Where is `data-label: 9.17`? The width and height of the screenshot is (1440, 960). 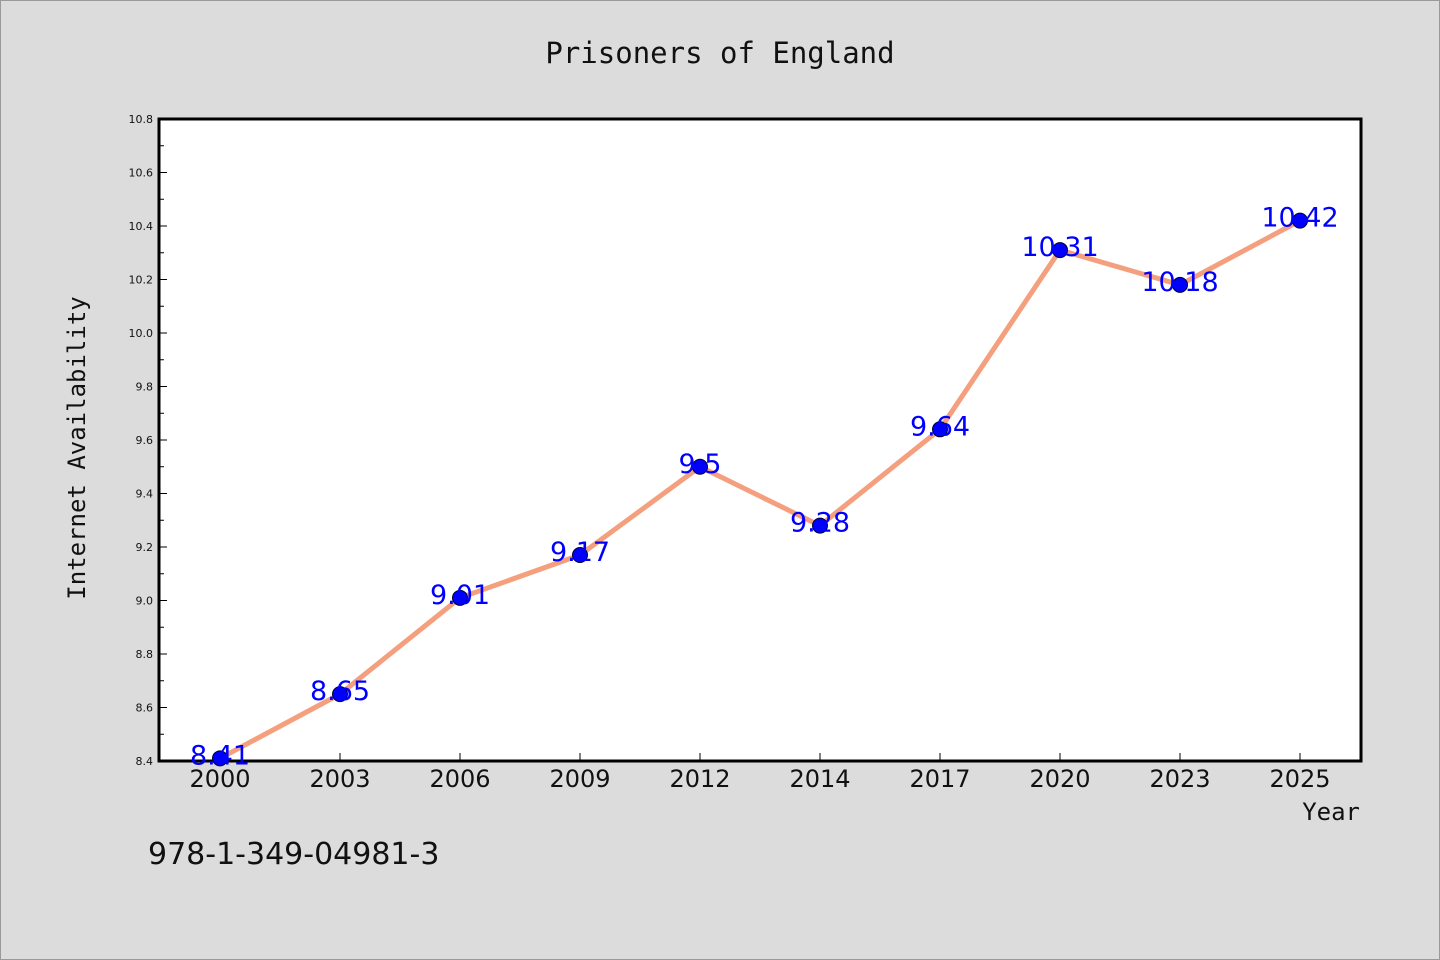 data-label: 9.17 is located at coordinates (580, 552).